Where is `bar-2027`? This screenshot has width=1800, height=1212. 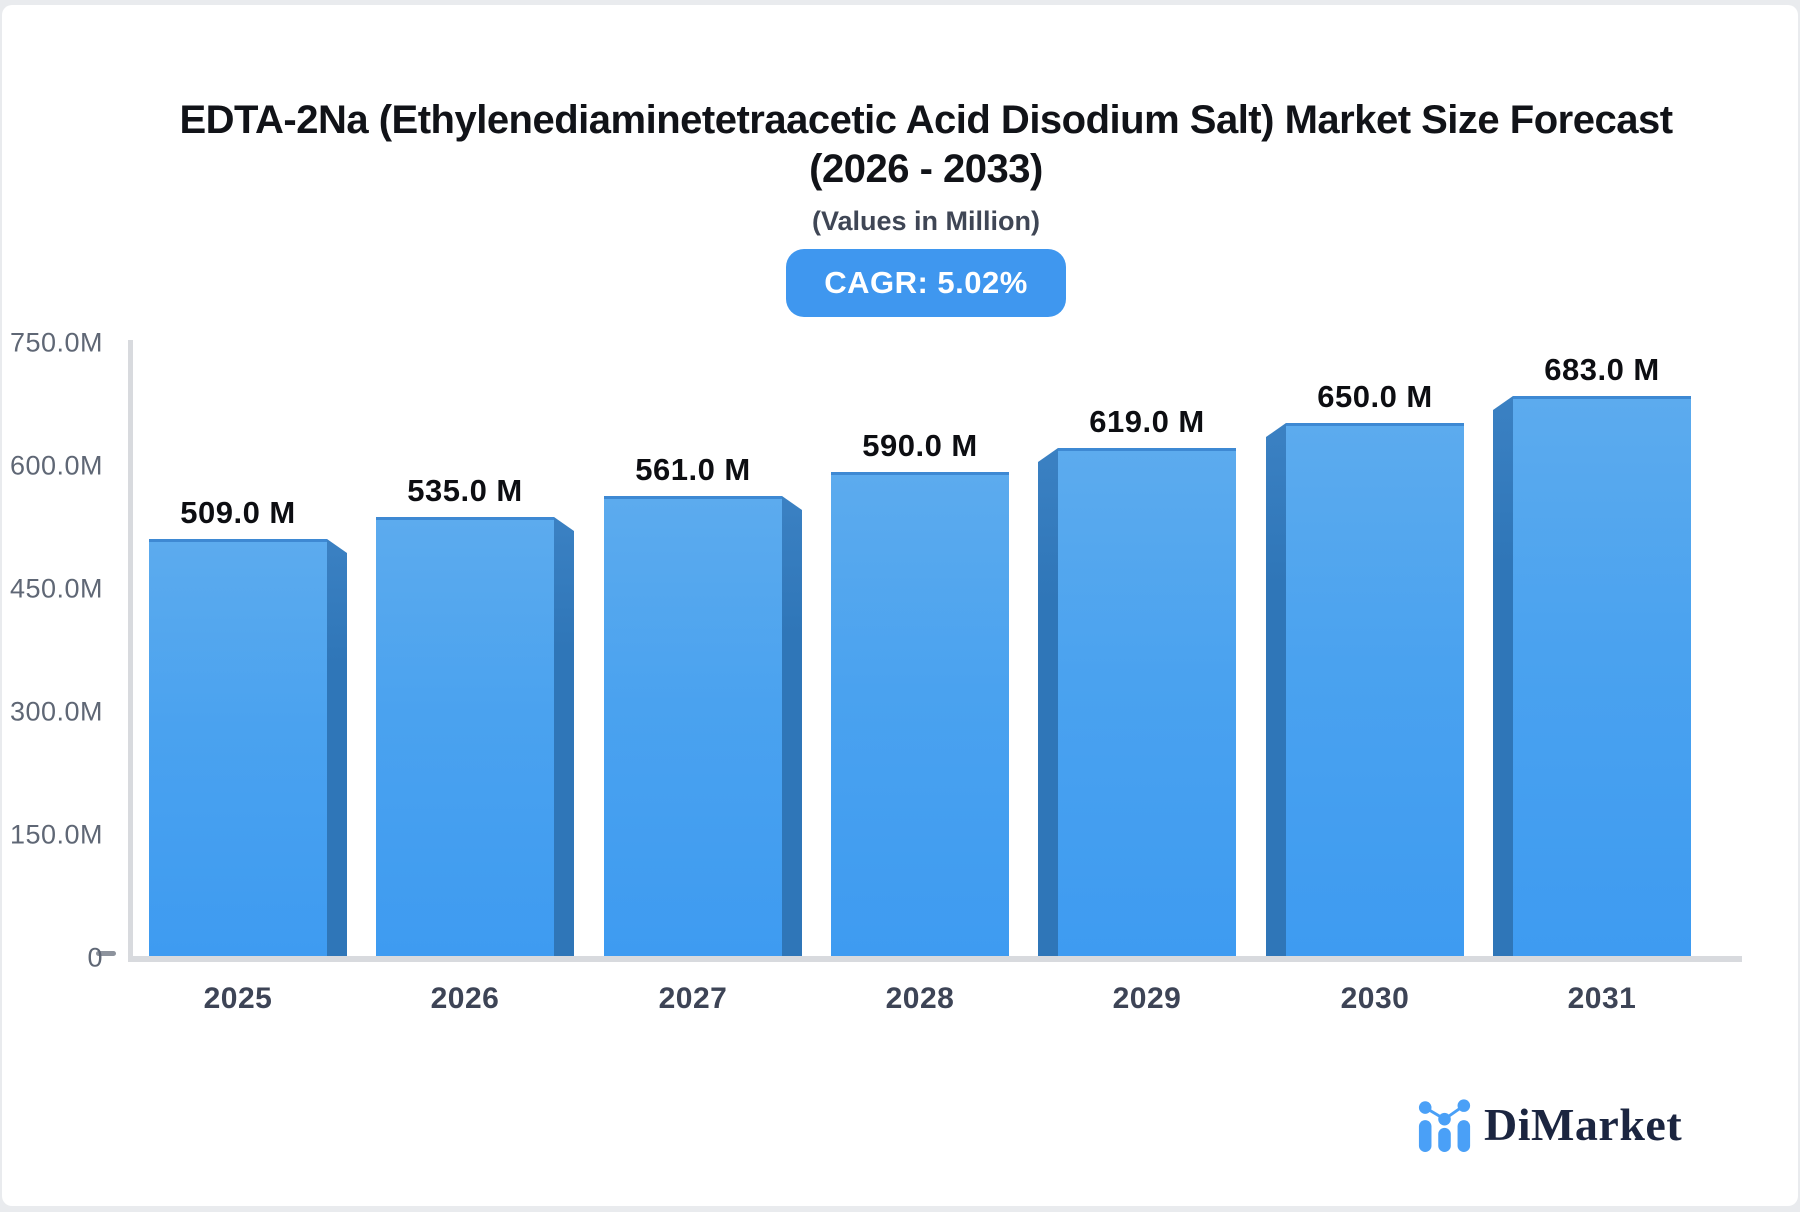
bar-2027 is located at coordinates (703, 726).